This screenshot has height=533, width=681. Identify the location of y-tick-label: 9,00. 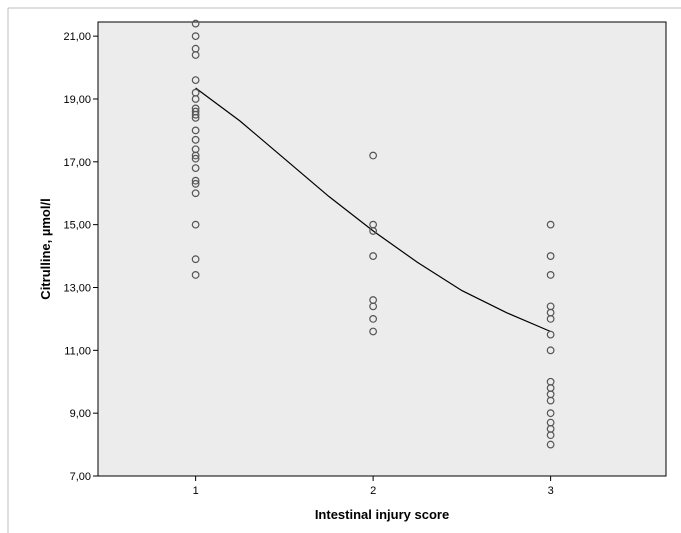
(80, 414).